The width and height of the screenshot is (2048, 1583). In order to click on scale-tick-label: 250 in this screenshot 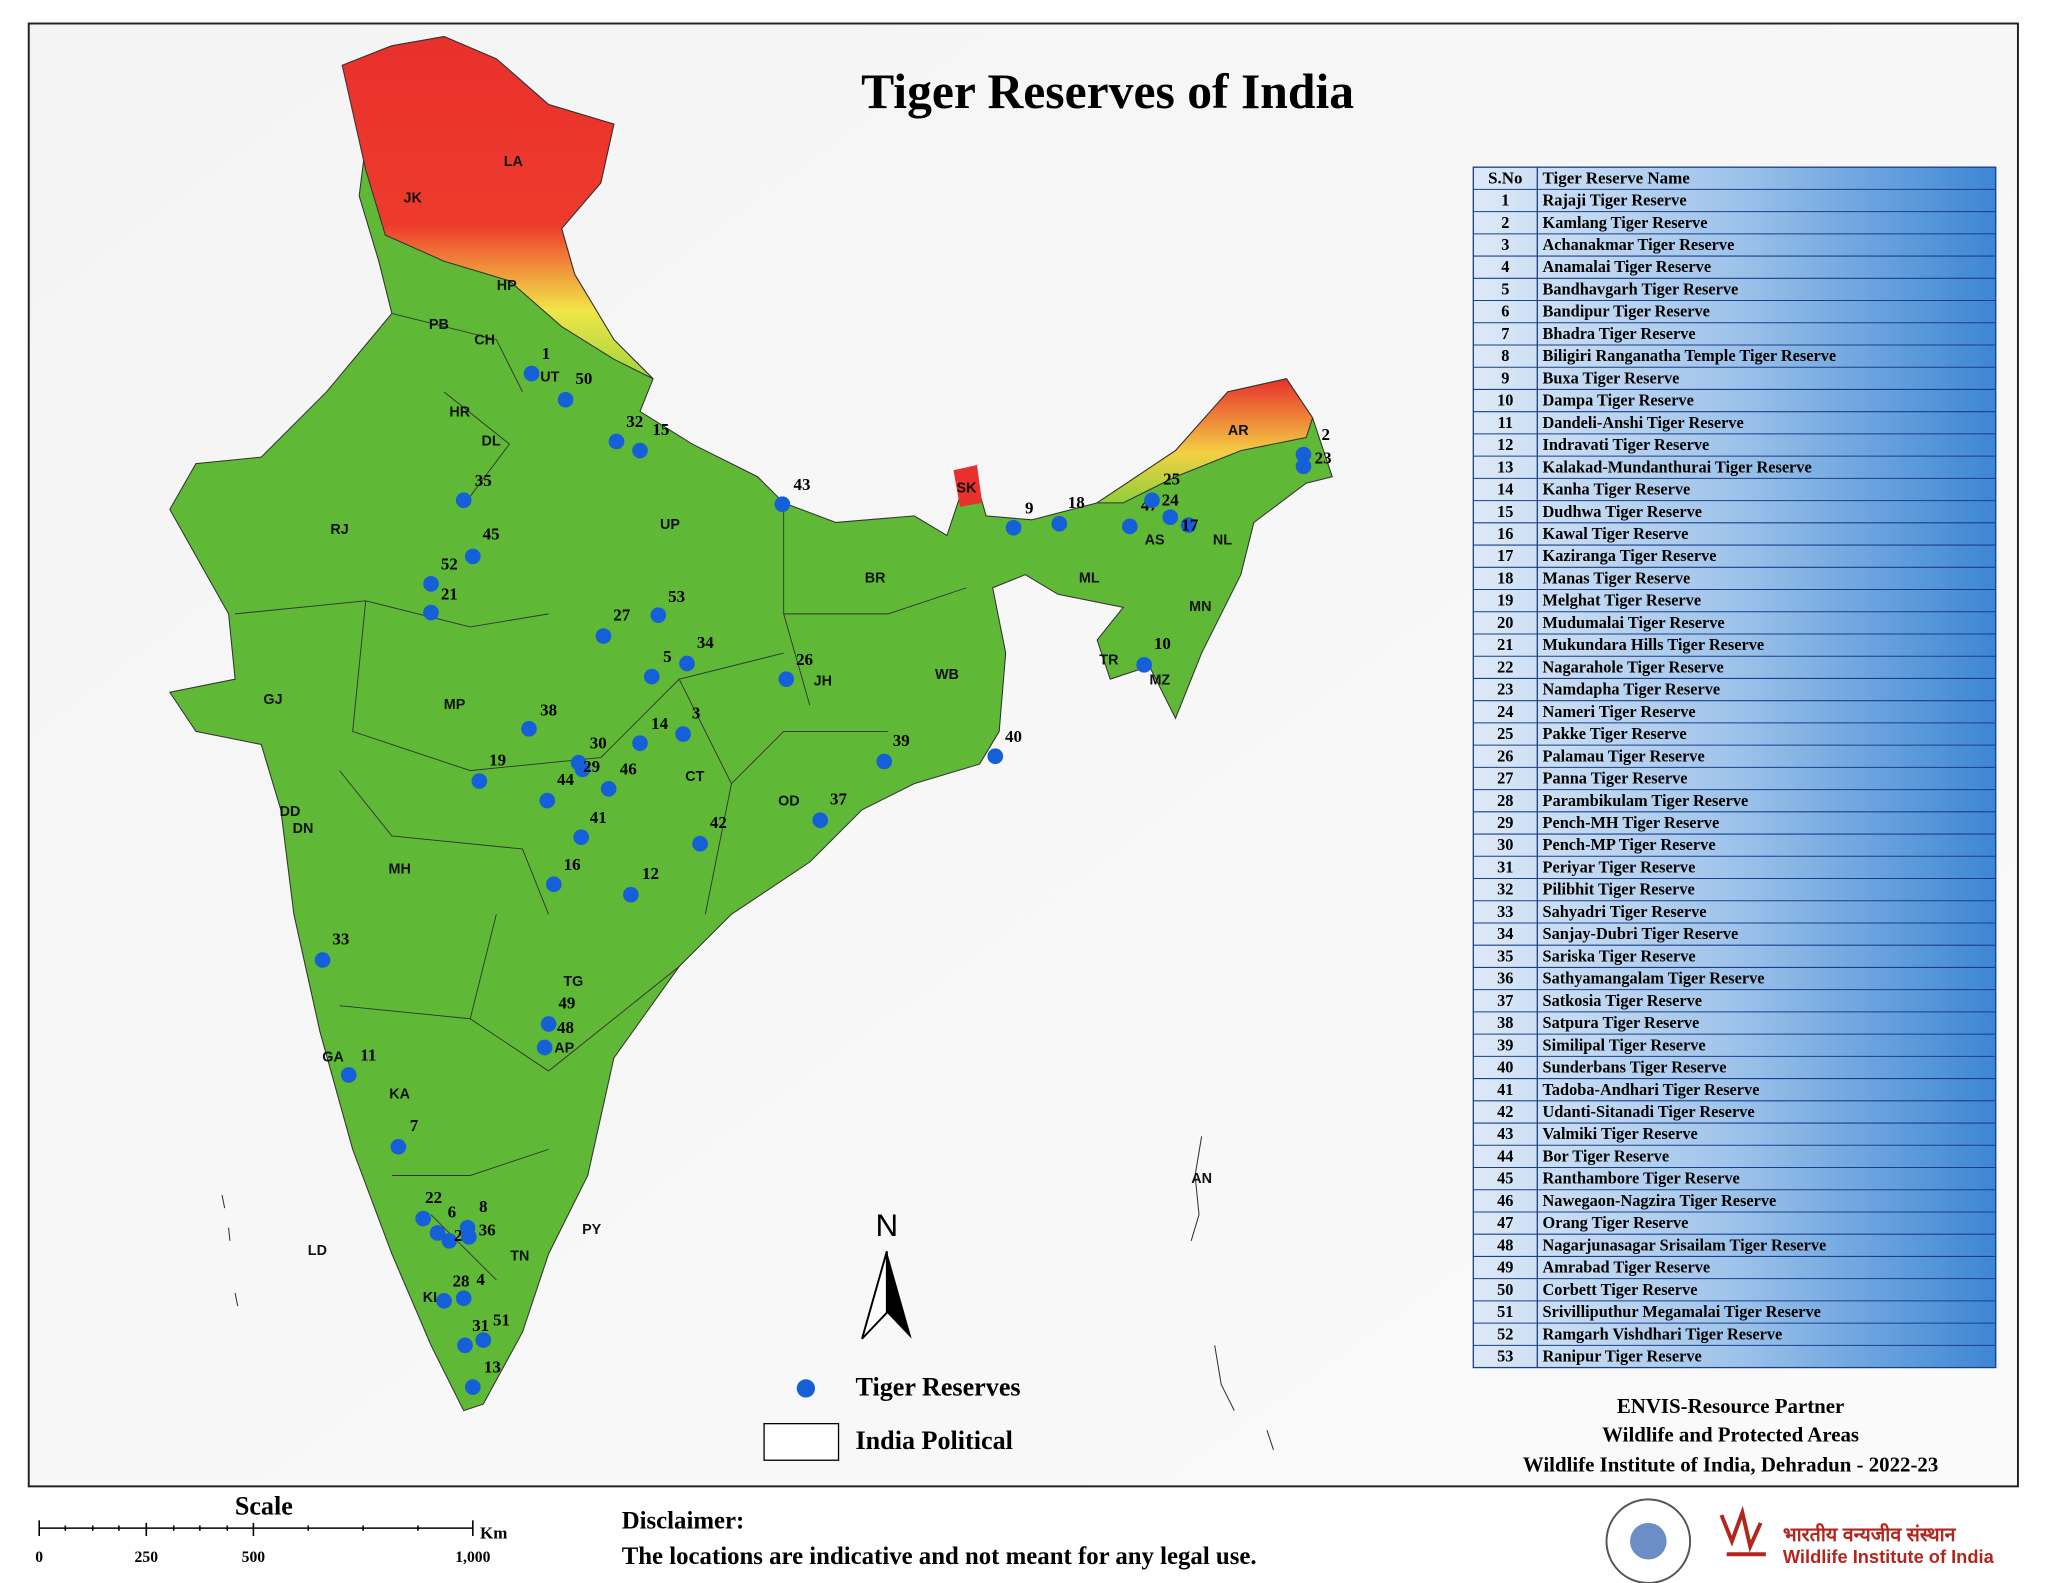, I will do `click(147, 1557)`.